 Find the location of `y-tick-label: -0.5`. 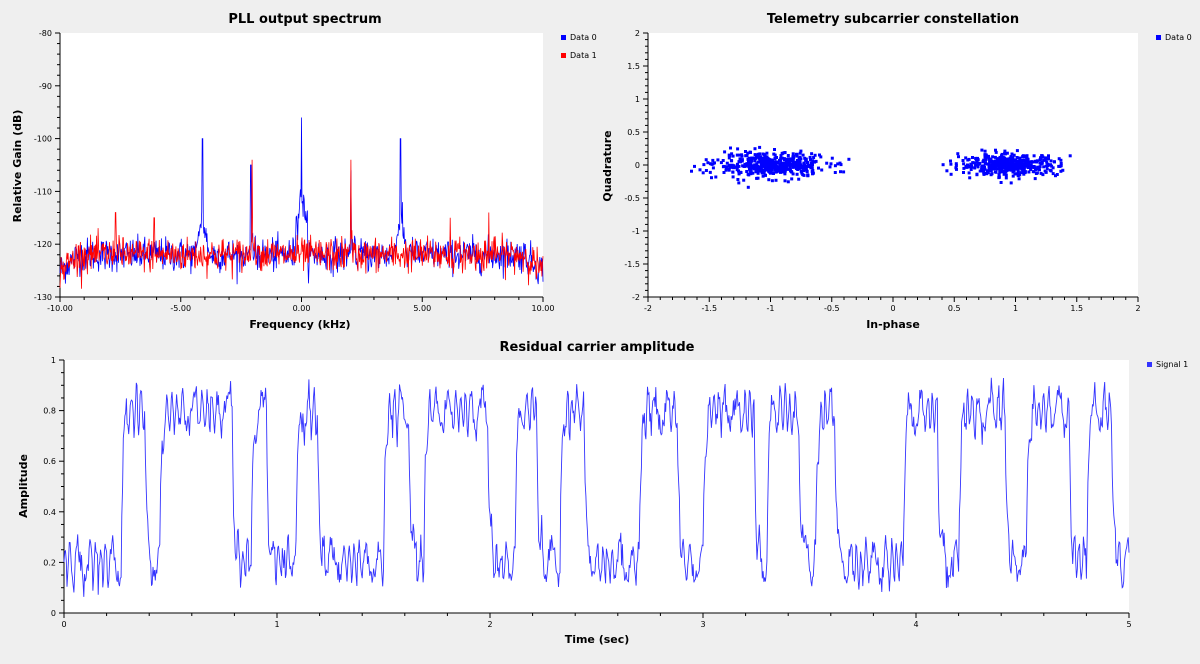

y-tick-label: -0.5 is located at coordinates (632, 198).